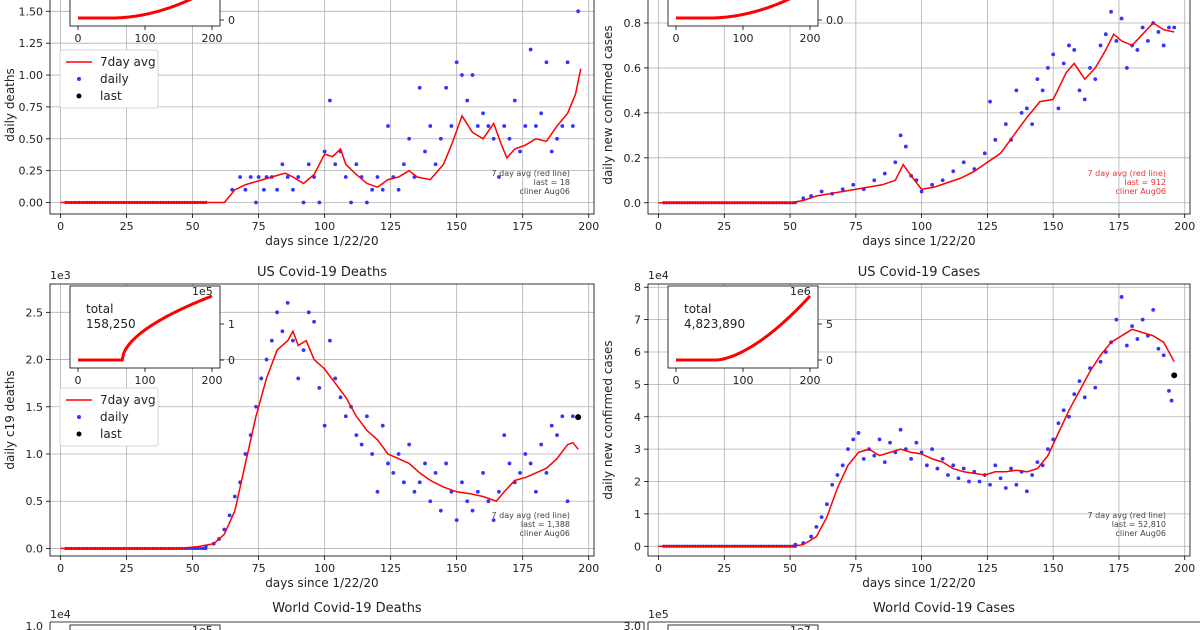 The width and height of the screenshot is (1200, 630). Describe the element at coordinates (322, 272) in the screenshot. I see `chart-title: US Covid-19 Deaths` at that location.